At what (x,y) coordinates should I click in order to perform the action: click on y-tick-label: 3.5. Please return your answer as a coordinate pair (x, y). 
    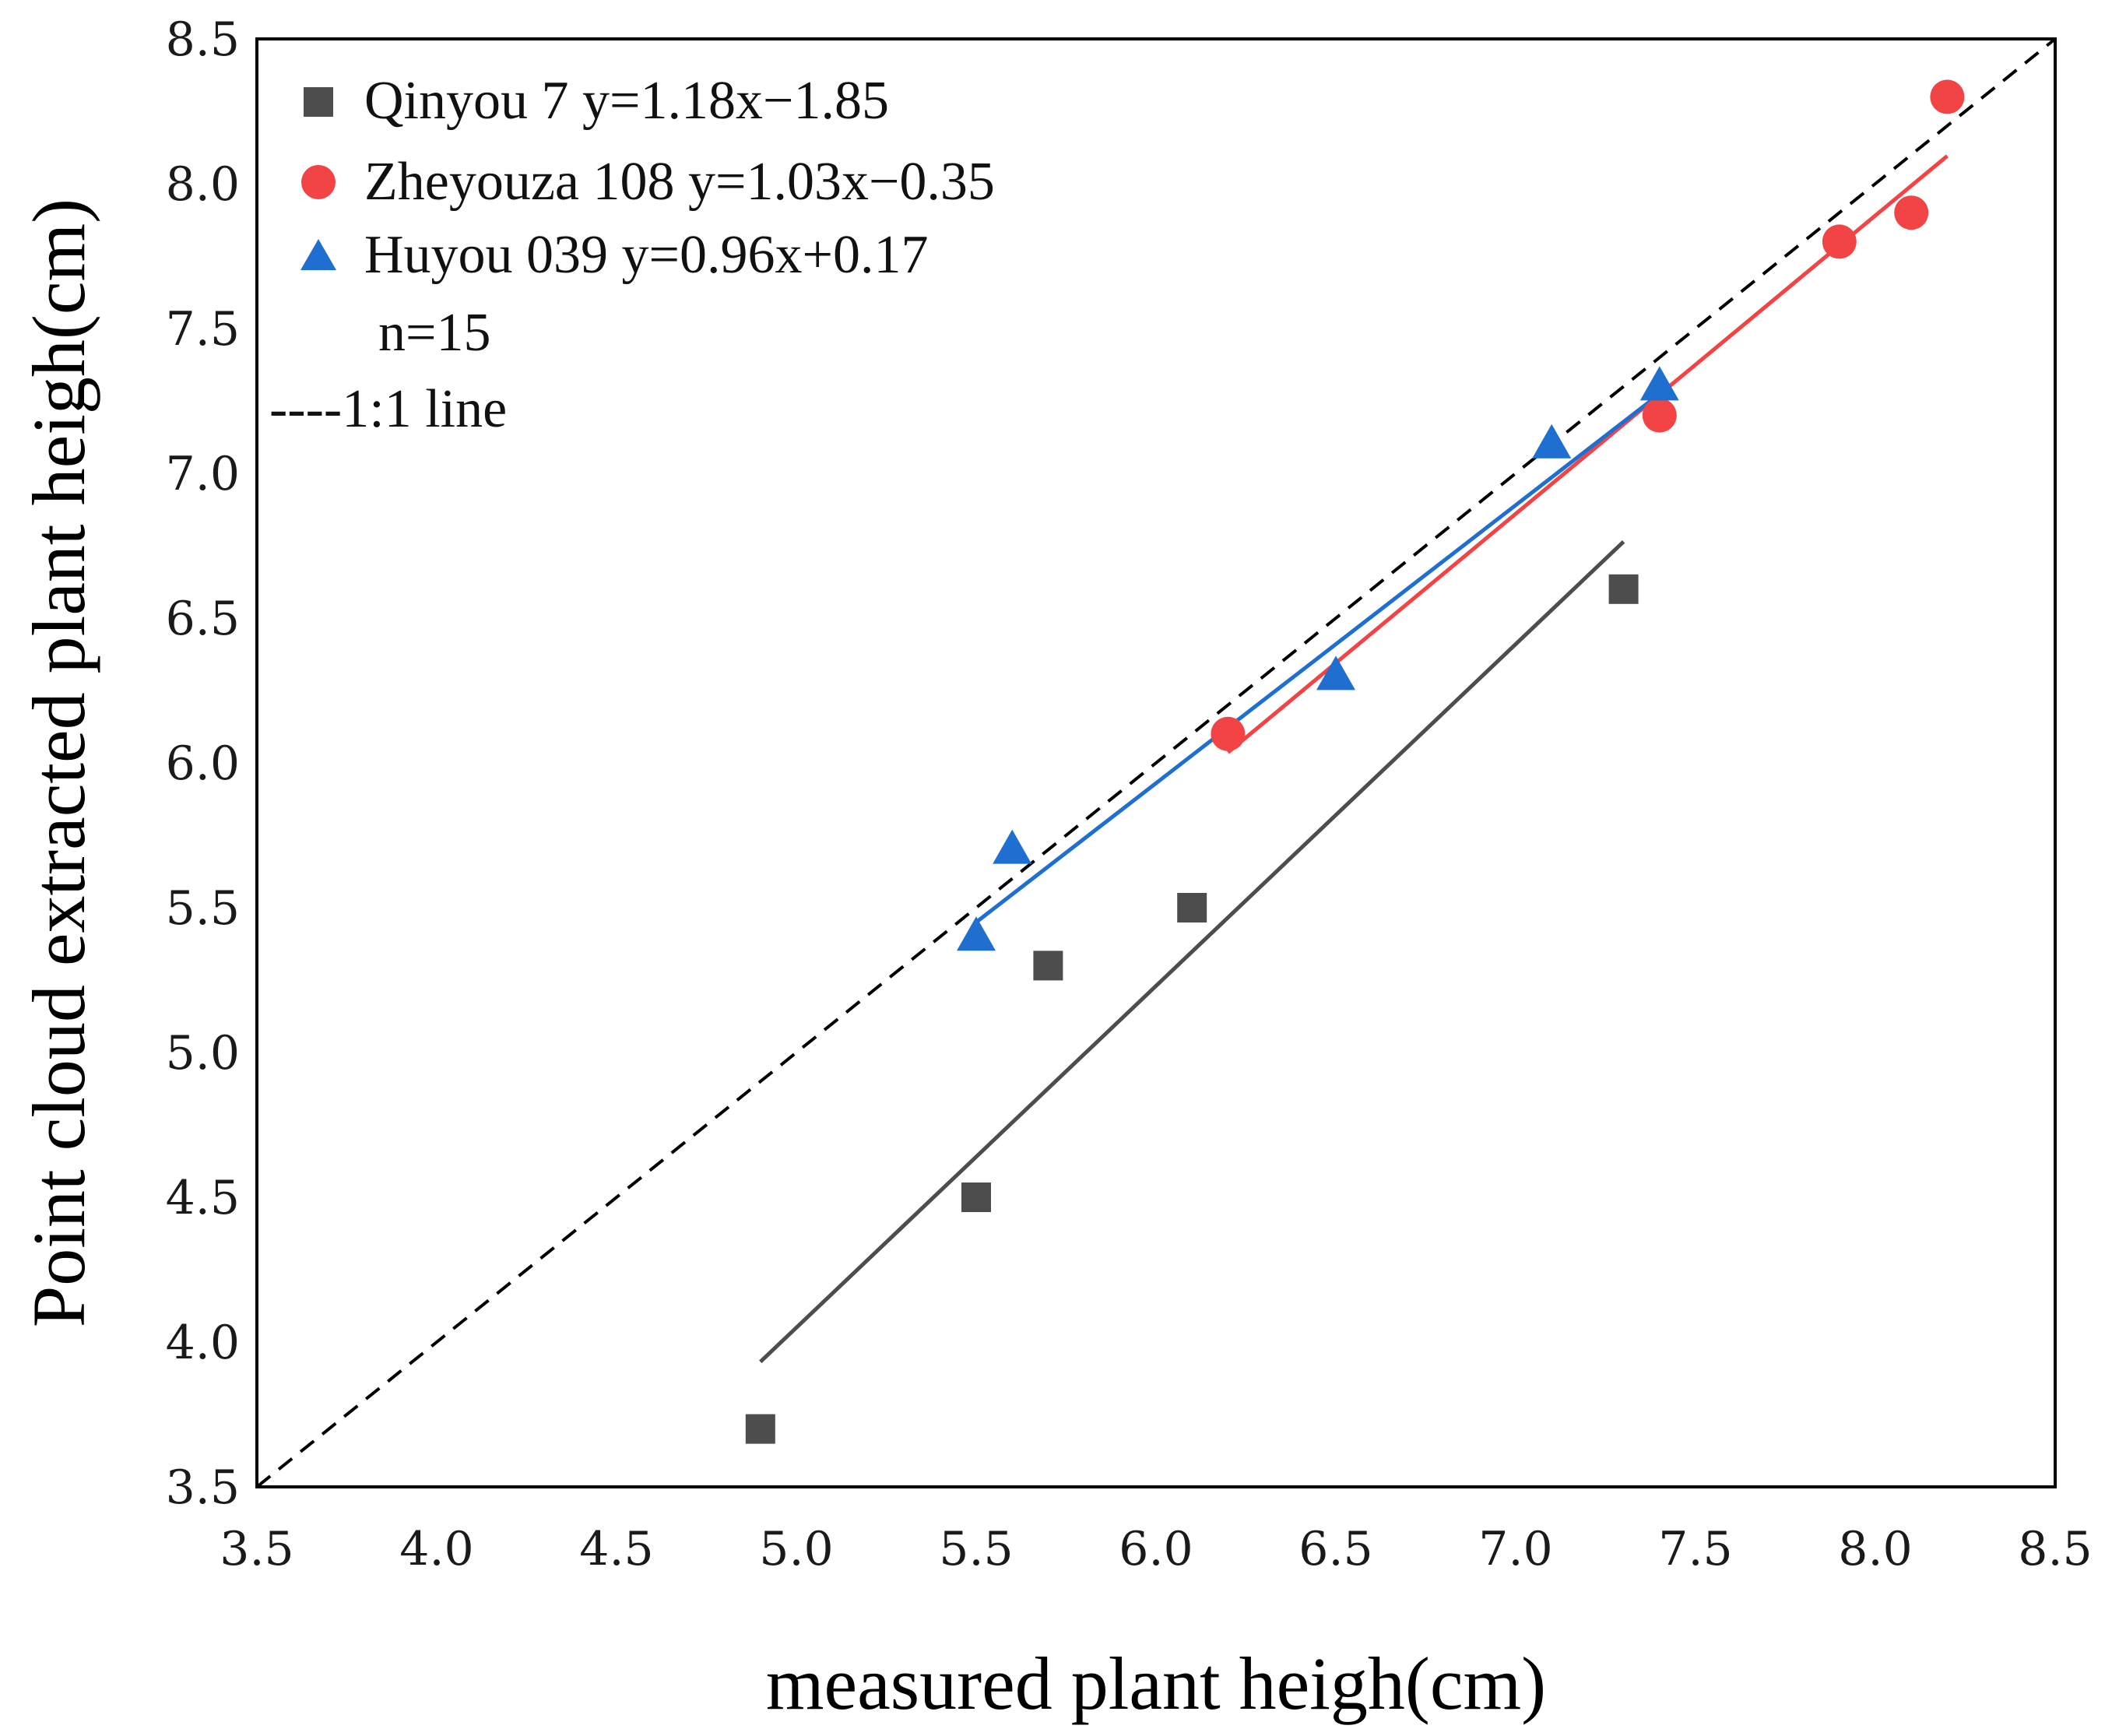
    Looking at the image, I should click on (203, 1487).